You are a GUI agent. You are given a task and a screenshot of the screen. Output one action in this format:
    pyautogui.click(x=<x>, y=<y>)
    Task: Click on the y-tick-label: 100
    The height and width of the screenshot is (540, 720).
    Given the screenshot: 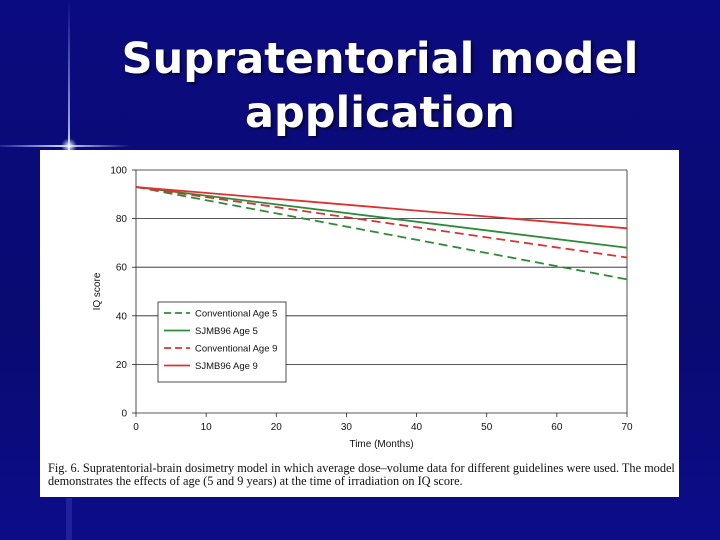 What is the action you would take?
    pyautogui.click(x=118, y=171)
    